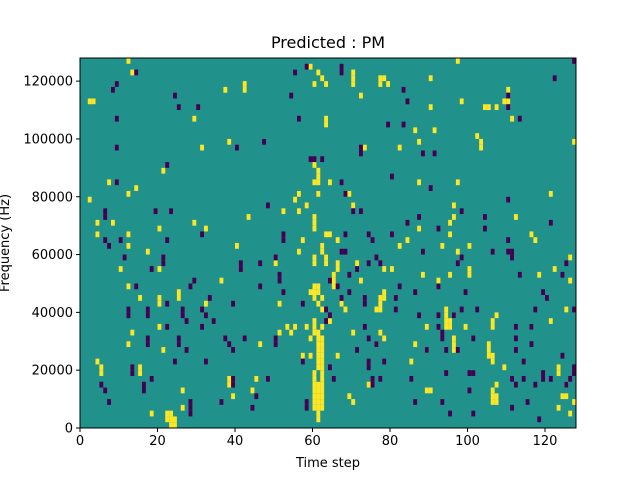 The width and height of the screenshot is (640, 480). I want to click on y-tick-label: 40000, so click(52, 313).